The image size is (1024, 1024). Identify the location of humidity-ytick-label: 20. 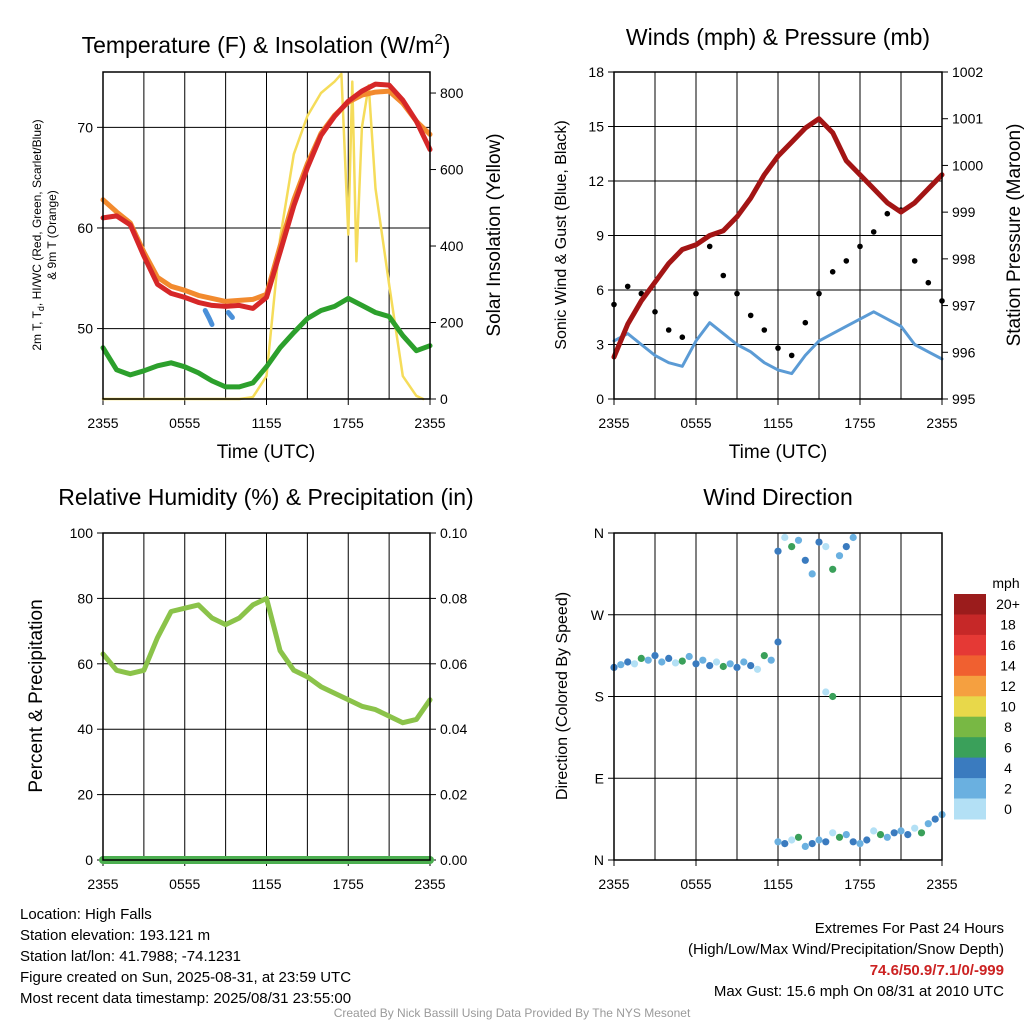
(85, 795).